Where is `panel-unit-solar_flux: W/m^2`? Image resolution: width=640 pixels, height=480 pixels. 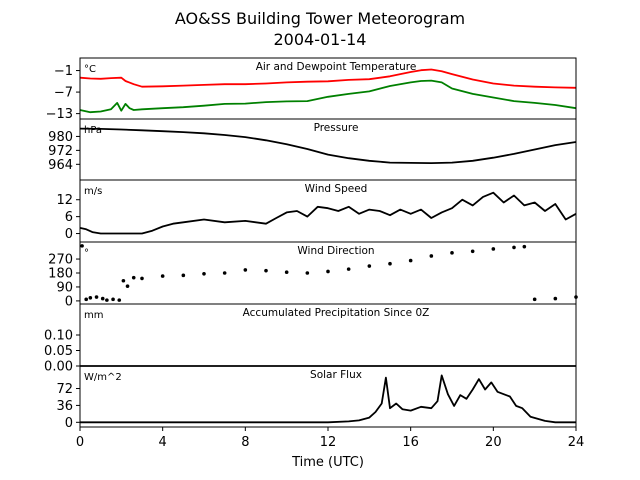 panel-unit-solar_flux: W/m^2 is located at coordinates (103, 377).